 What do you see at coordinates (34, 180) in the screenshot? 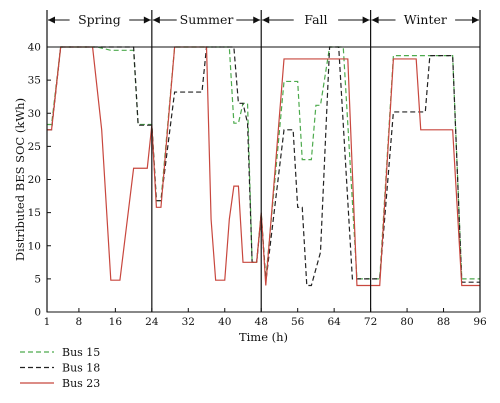
I see `y-tick-label: 20` at bounding box center [34, 180].